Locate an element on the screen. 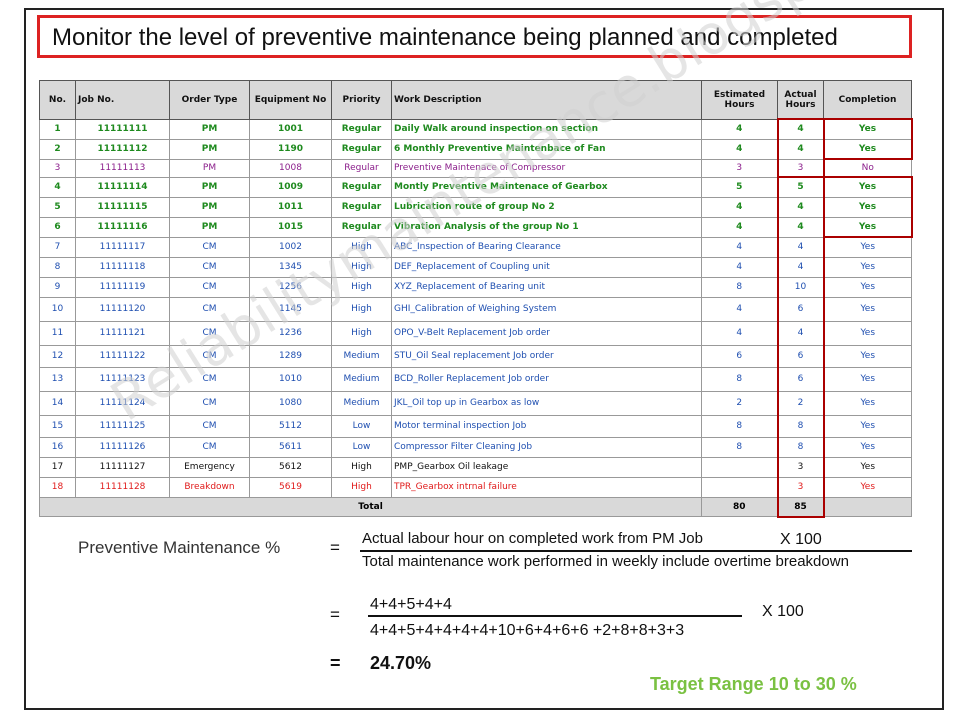 This screenshot has height=720, width=960. col-job-no: Job No. is located at coordinates (122, 100).